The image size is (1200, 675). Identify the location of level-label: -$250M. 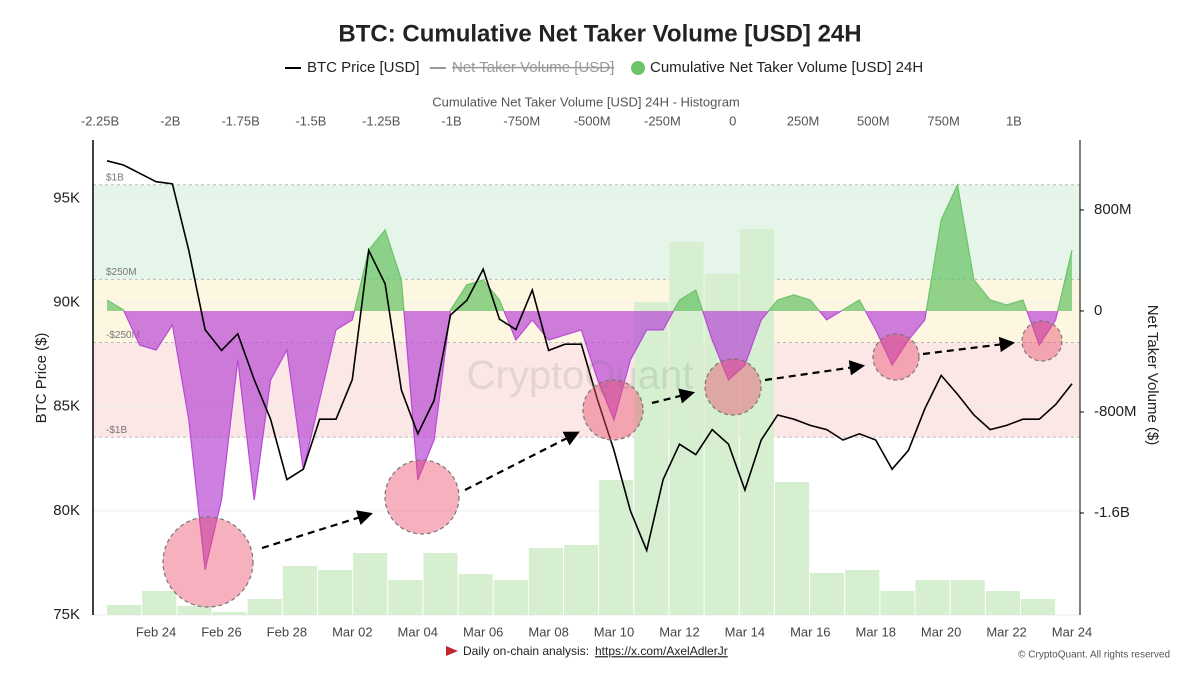
(123, 335).